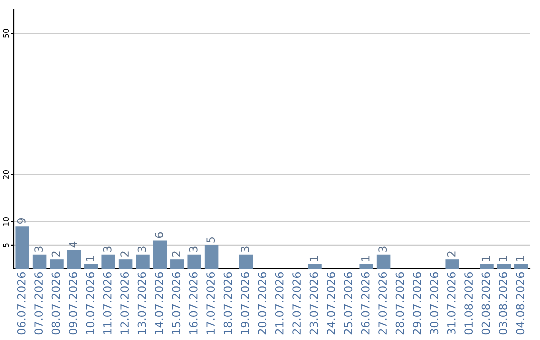 The image size is (540, 340). Describe the element at coordinates (434, 303) in the screenshot. I see `x-tick-label: 30.07.2026` at that location.